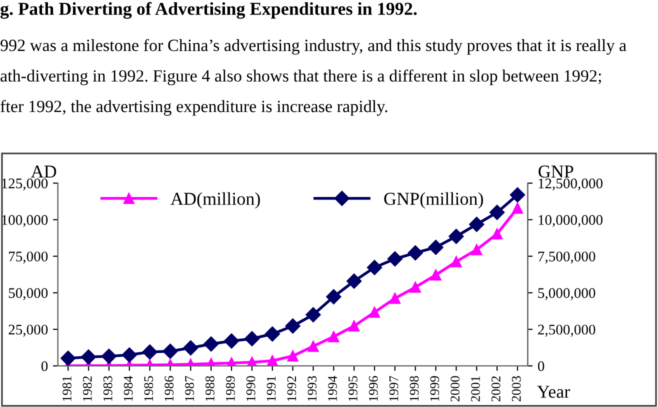 The image size is (658, 407). I want to click on x-tick-label: 1994, so click(332, 388).